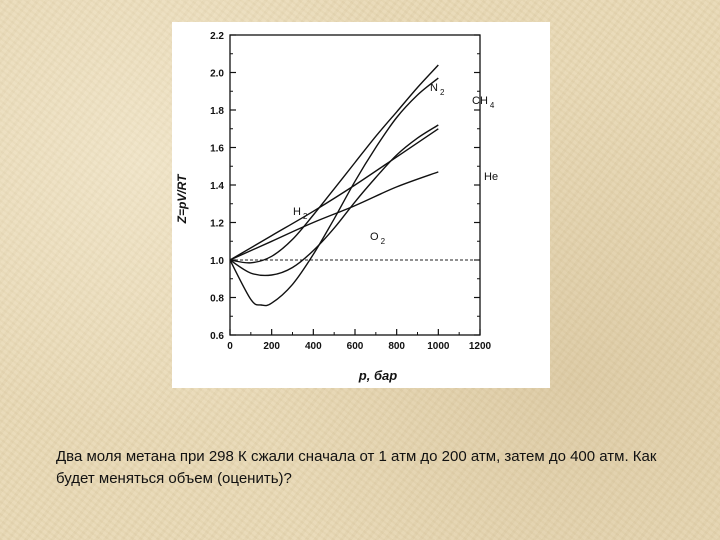  Describe the element at coordinates (480, 101) in the screenshot. I see `series-label-name: CH` at that location.